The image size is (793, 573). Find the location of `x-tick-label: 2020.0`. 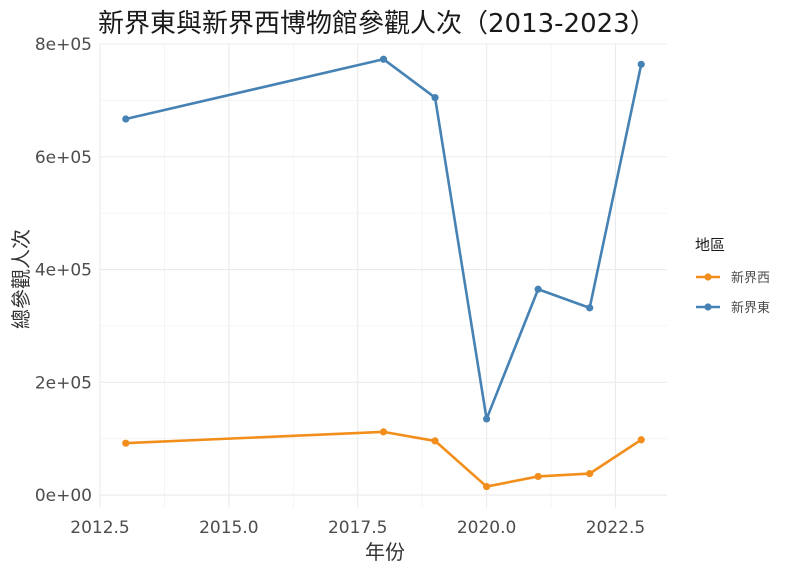

x-tick-label: 2020.0 is located at coordinates (486, 528).